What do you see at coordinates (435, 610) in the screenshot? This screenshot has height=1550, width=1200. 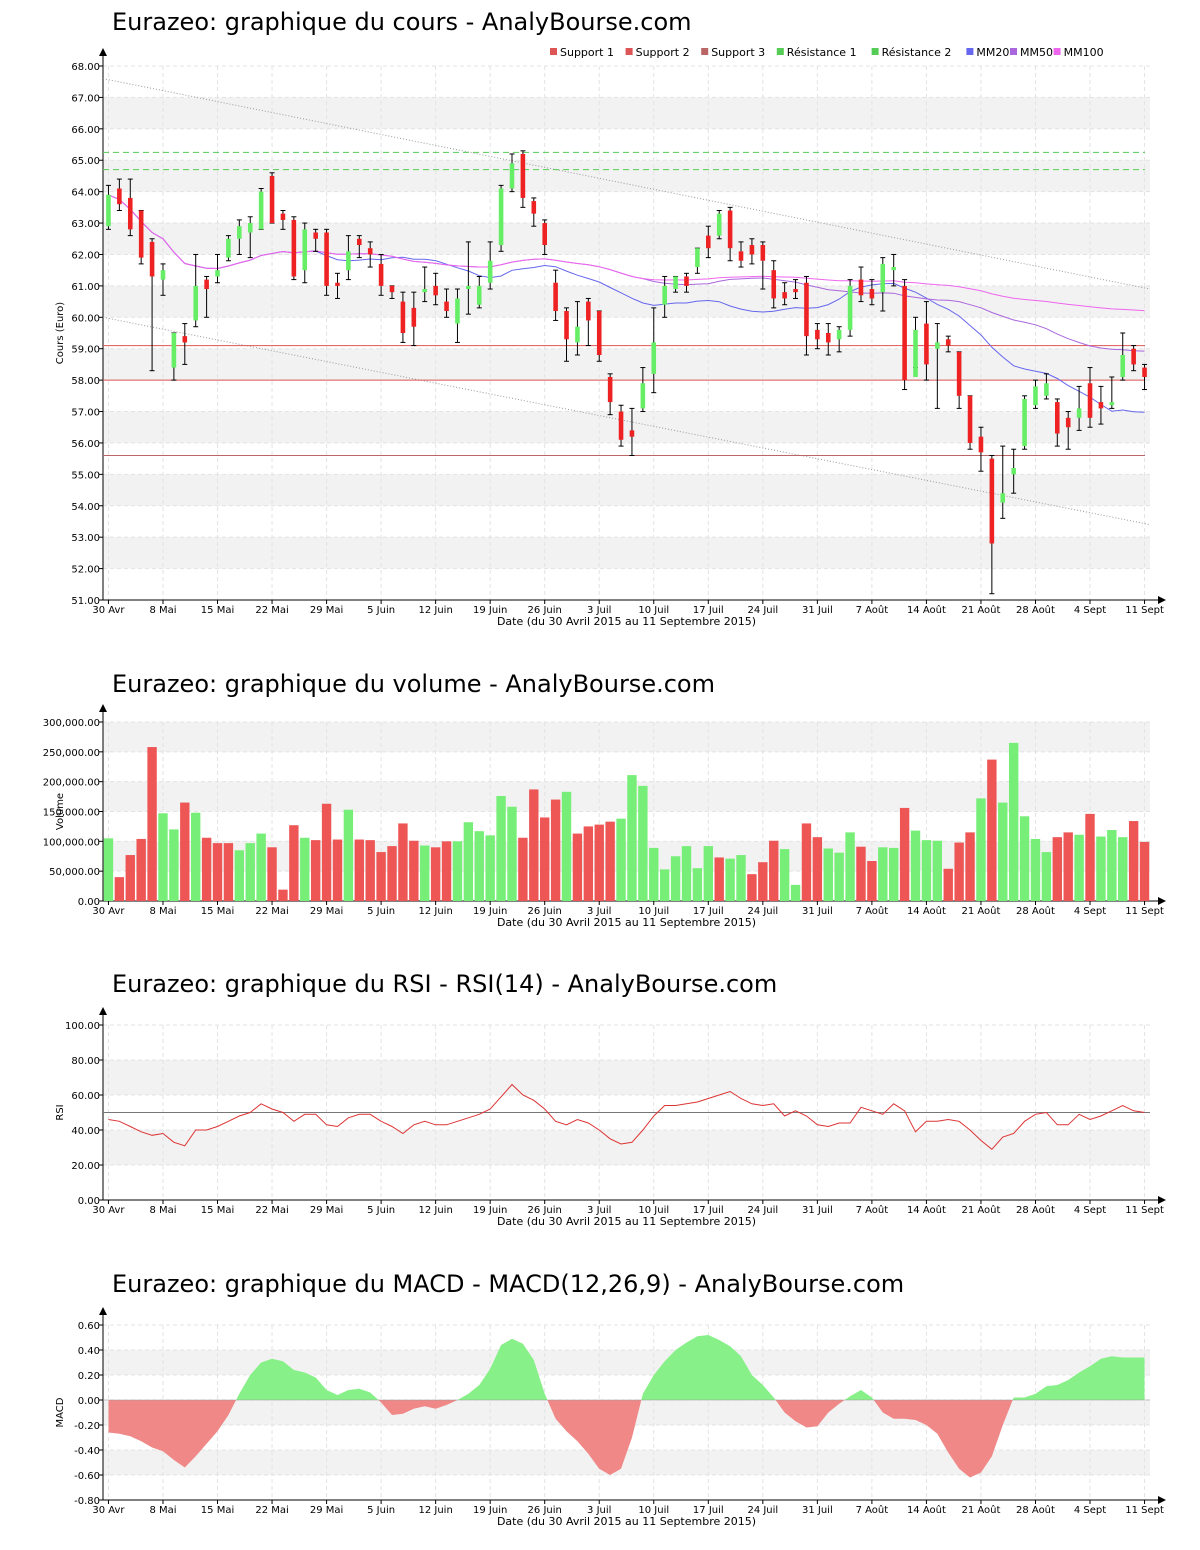 I see `price-x-tick-label: 12 Juin` at bounding box center [435, 610].